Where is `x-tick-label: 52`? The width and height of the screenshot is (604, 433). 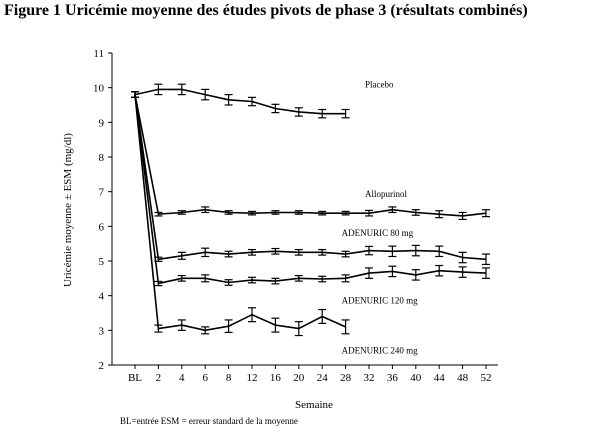
x-tick-label: 52 is located at coordinates (486, 378).